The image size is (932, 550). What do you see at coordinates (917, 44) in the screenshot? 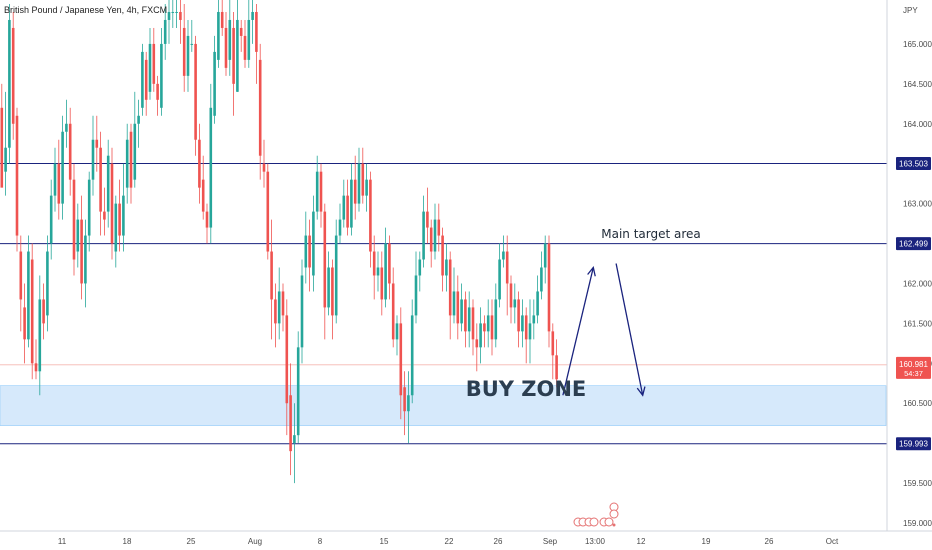
I see `y-tick-label: 165.000` at bounding box center [917, 44].